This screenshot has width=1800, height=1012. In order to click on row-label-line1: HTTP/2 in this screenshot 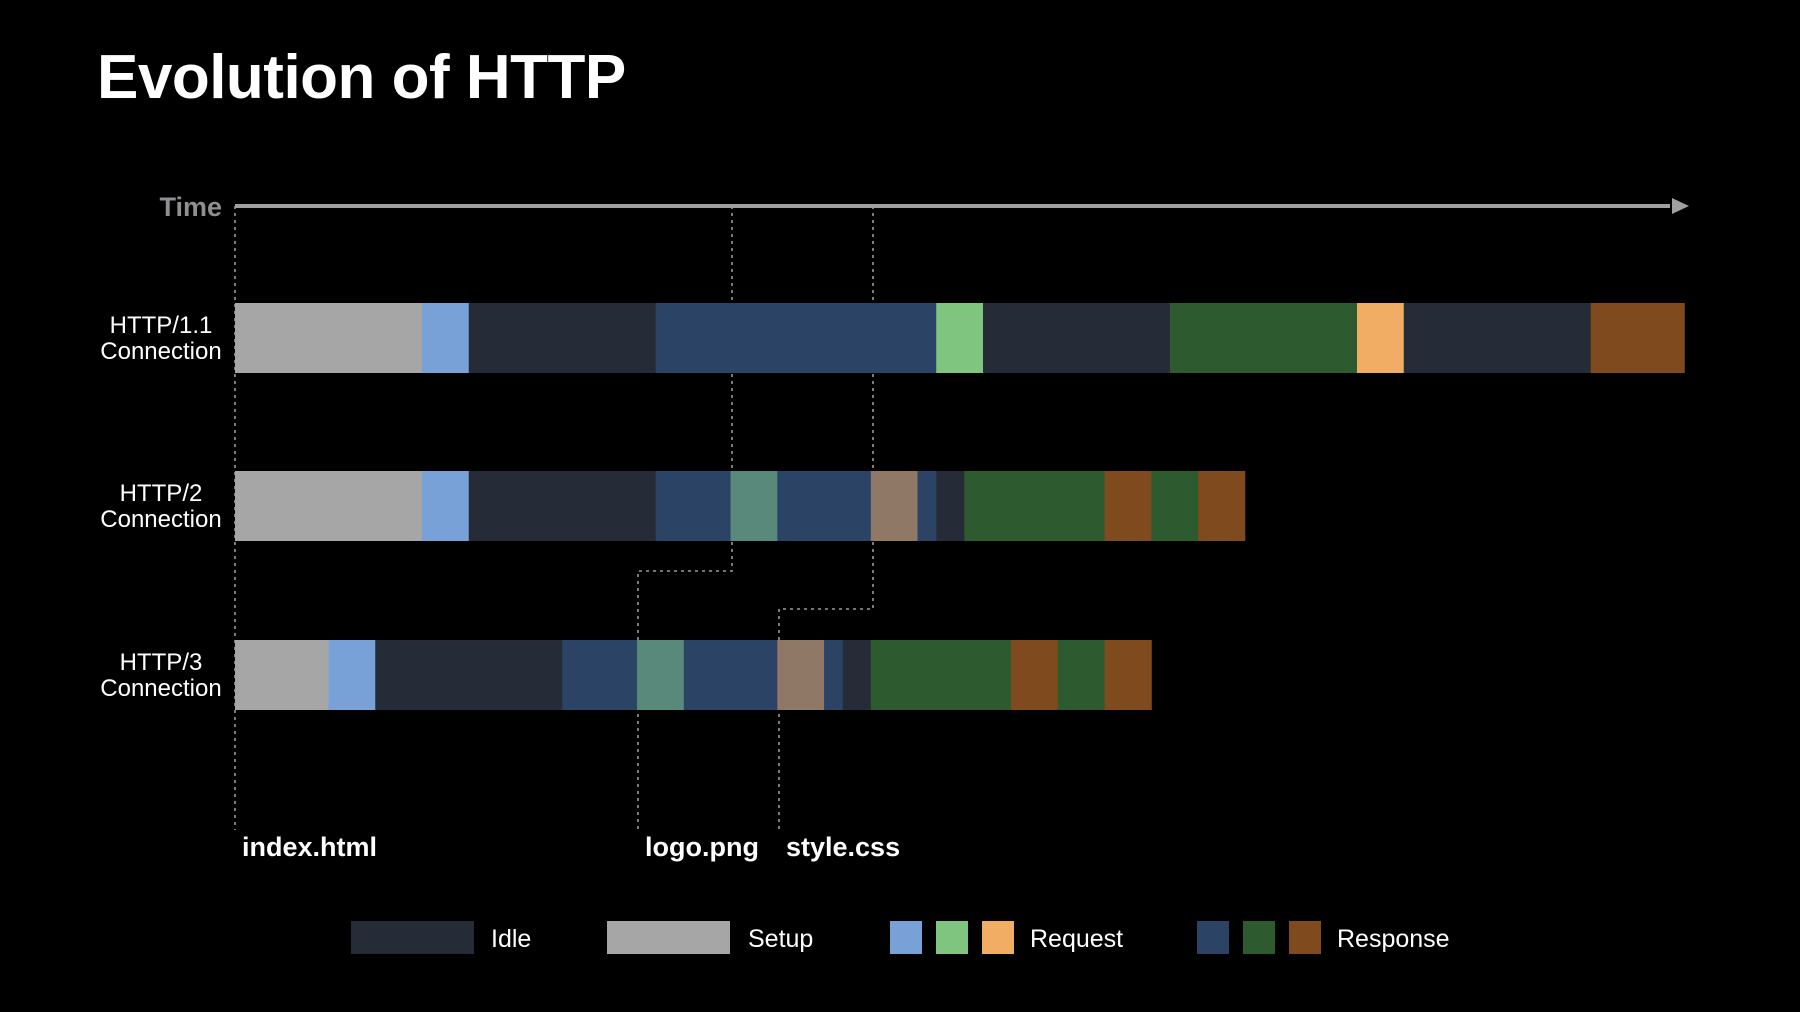, I will do `click(161, 493)`.